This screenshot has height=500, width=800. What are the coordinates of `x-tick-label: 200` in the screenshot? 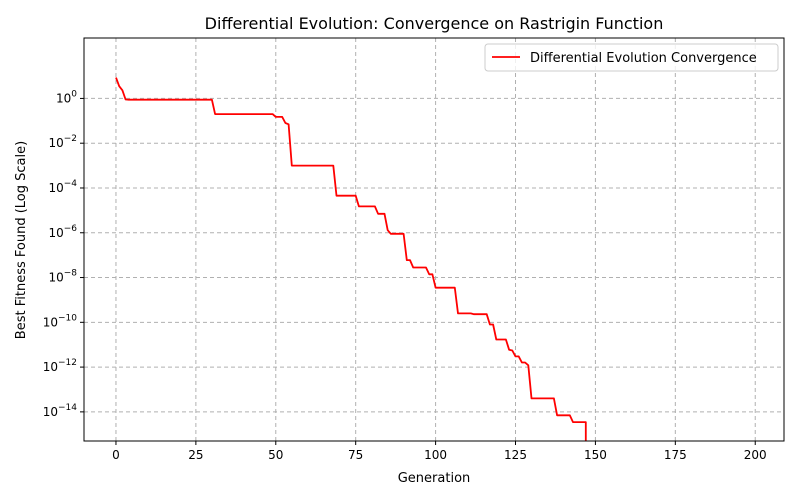 It's located at (755, 455).